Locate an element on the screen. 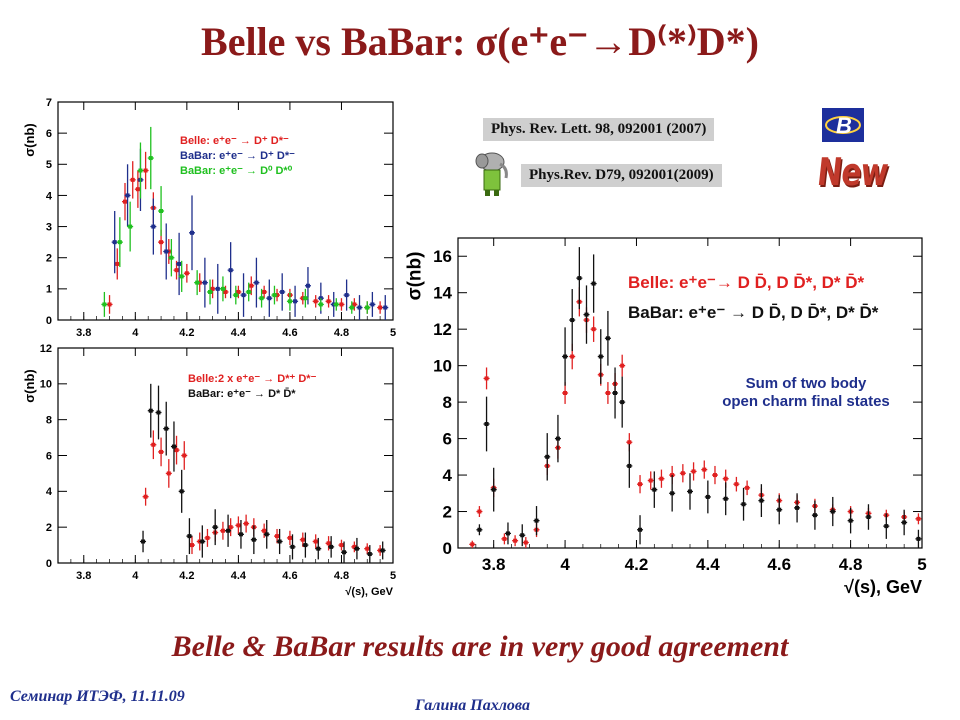 The width and height of the screenshot is (960, 720). annotation-line: open charm final states is located at coordinates (806, 401).